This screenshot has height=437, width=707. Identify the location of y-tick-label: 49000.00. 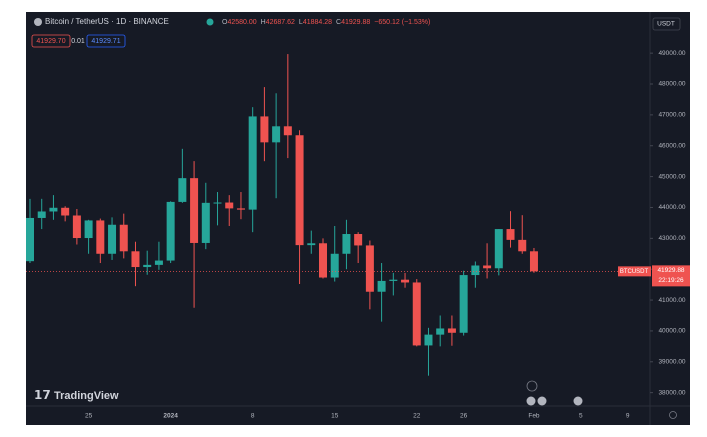
(671, 53).